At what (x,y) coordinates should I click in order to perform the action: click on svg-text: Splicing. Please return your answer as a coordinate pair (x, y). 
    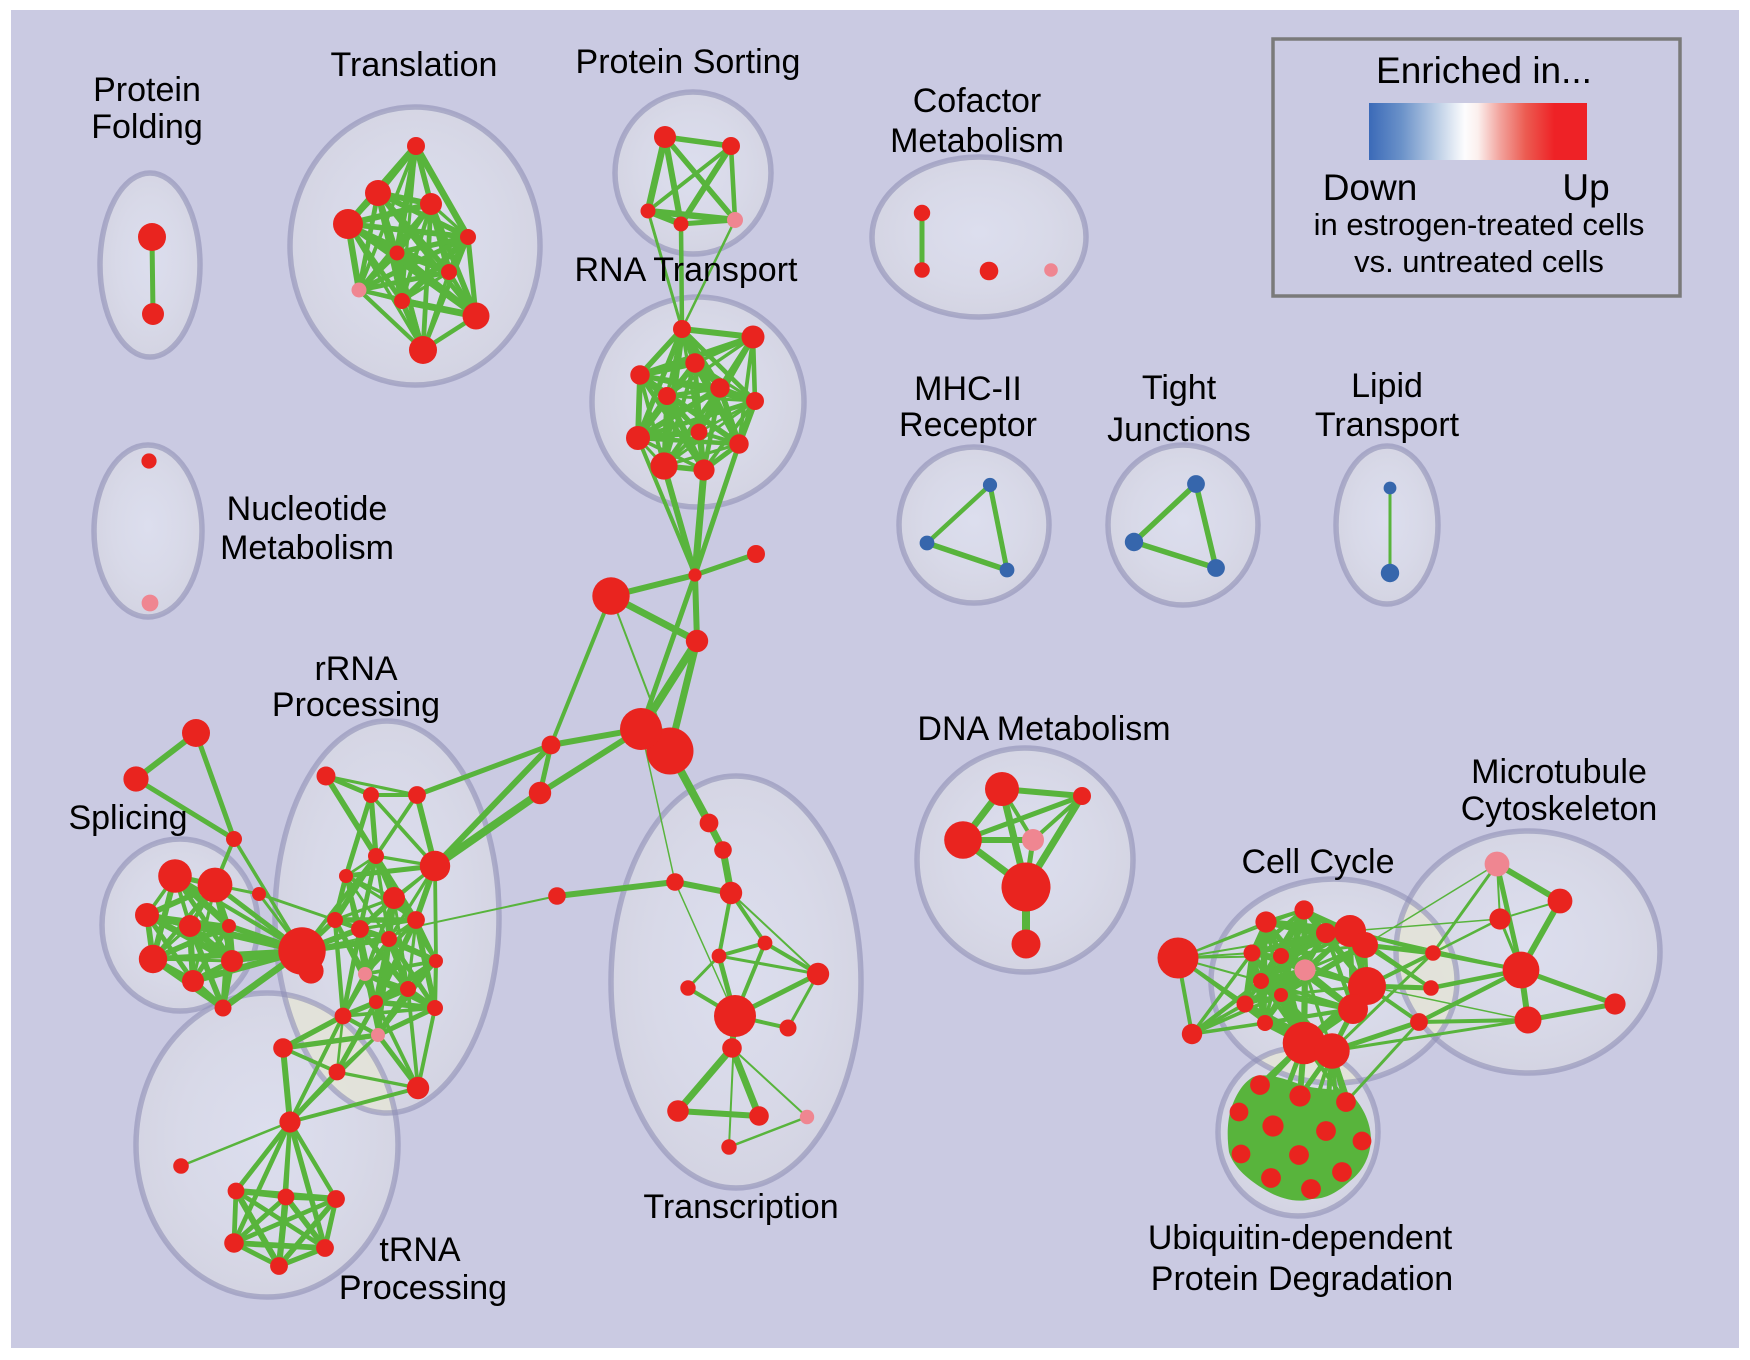
    Looking at the image, I should click on (127, 818).